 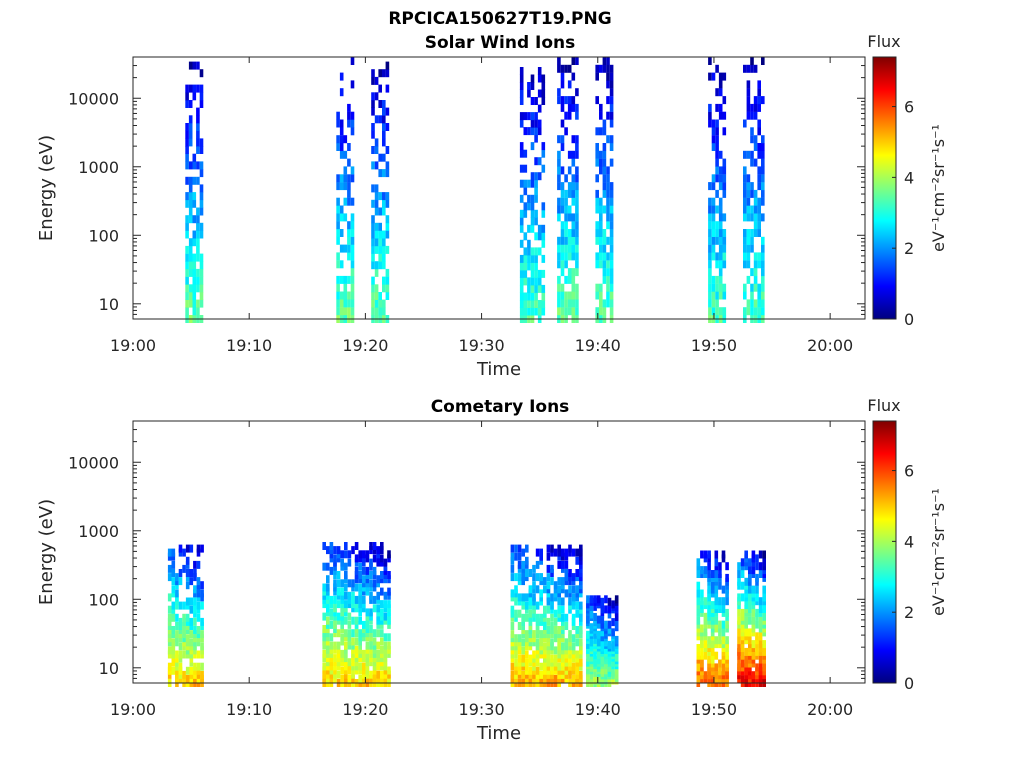 What do you see at coordinates (909, 107) in the screenshot?
I see `colorbar-tick-label: 6` at bounding box center [909, 107].